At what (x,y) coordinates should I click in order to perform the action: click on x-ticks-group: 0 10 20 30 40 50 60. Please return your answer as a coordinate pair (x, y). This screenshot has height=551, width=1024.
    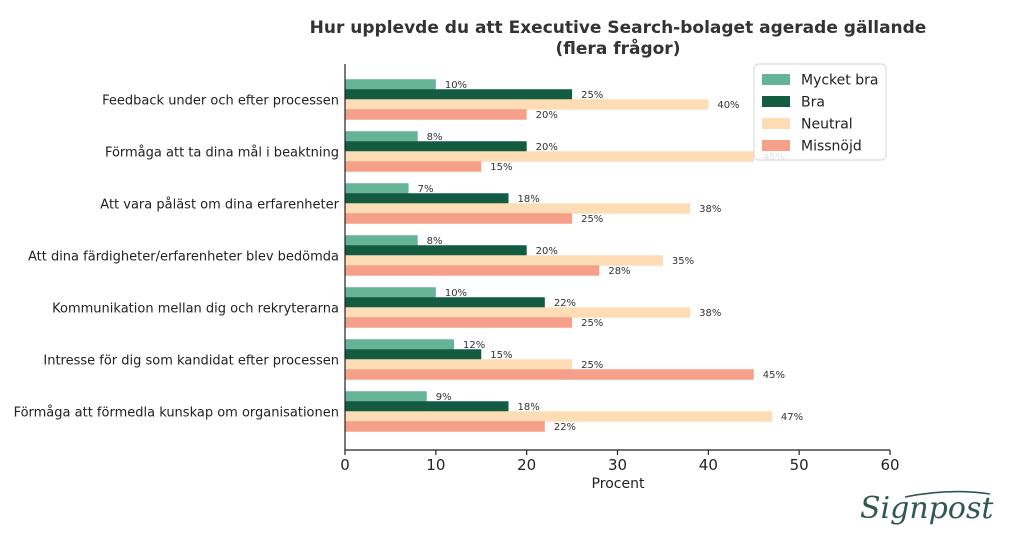
    Looking at the image, I should click on (620, 462).